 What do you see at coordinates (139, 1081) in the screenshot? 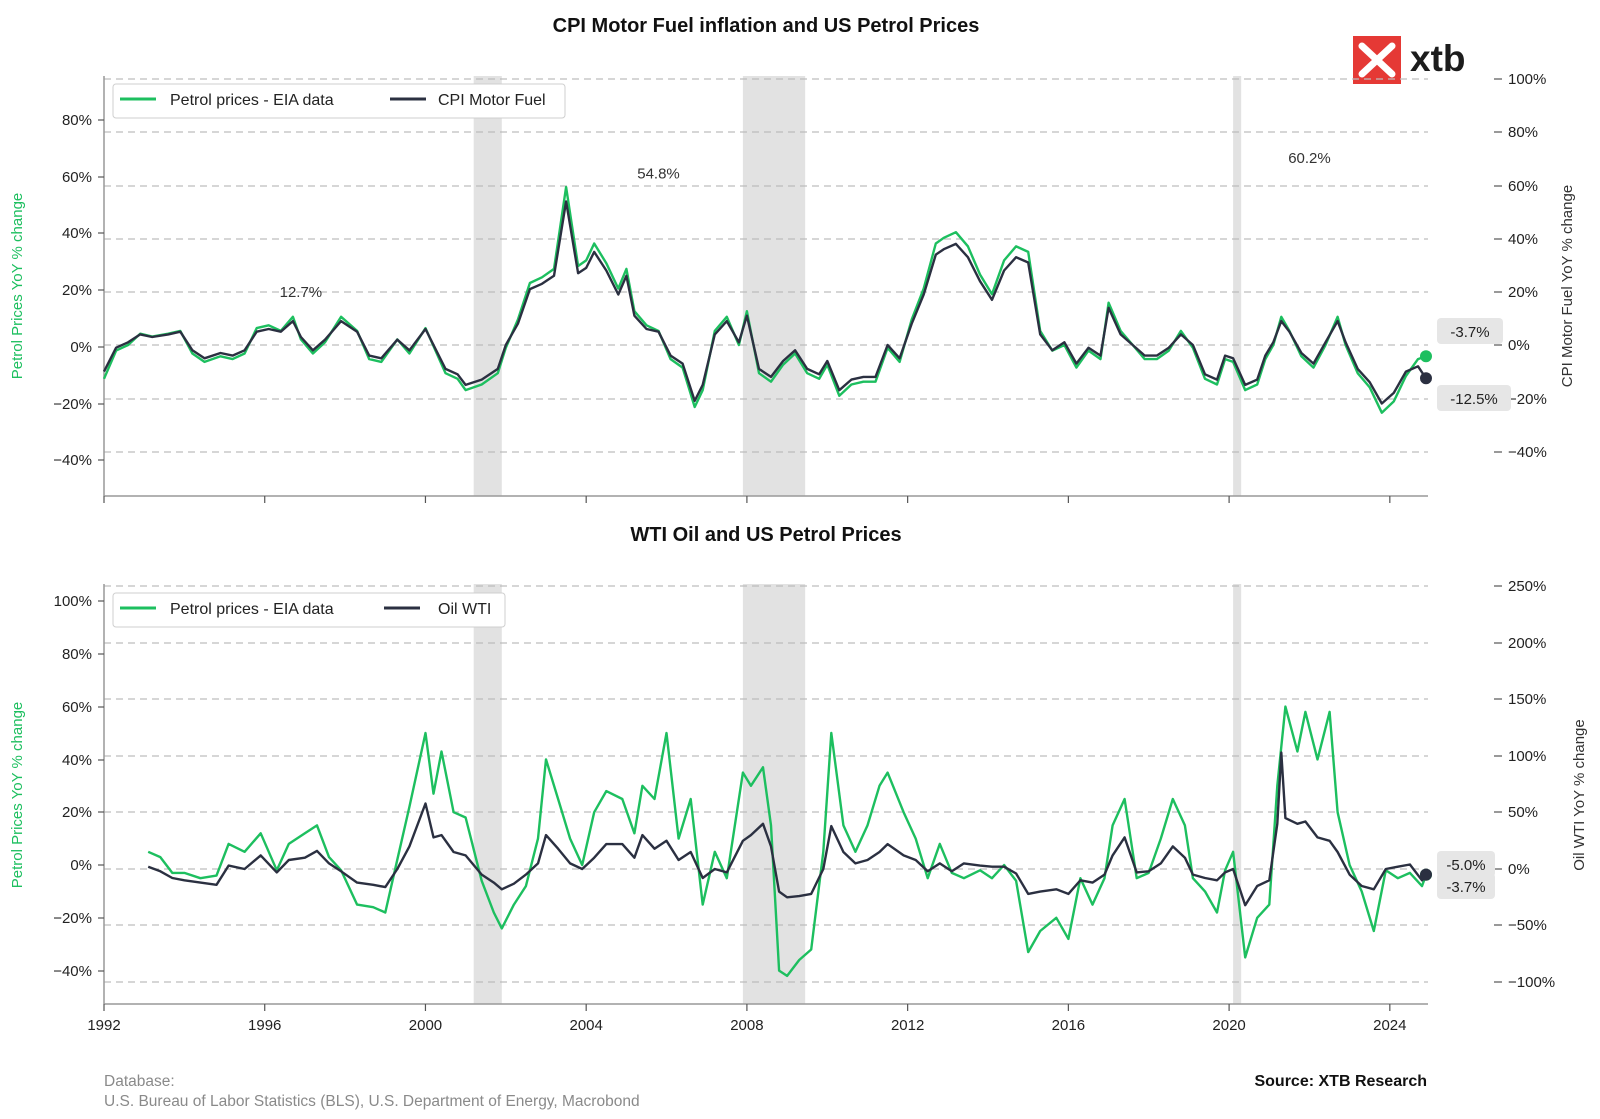
I see `database-label: Database:` at bounding box center [139, 1081].